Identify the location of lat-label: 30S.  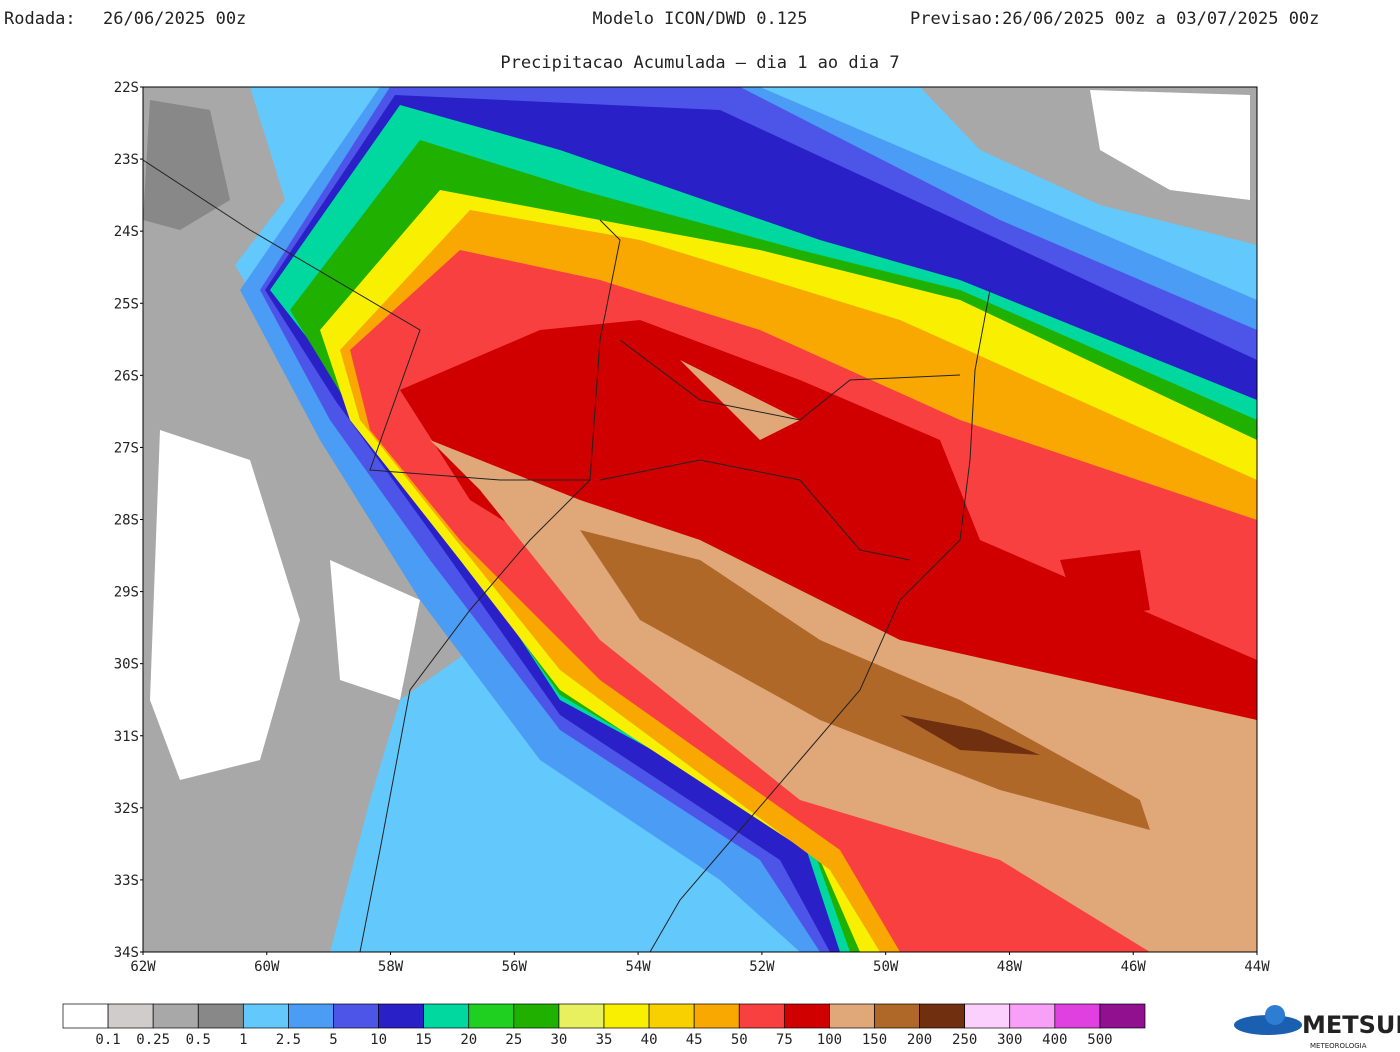
(126, 665).